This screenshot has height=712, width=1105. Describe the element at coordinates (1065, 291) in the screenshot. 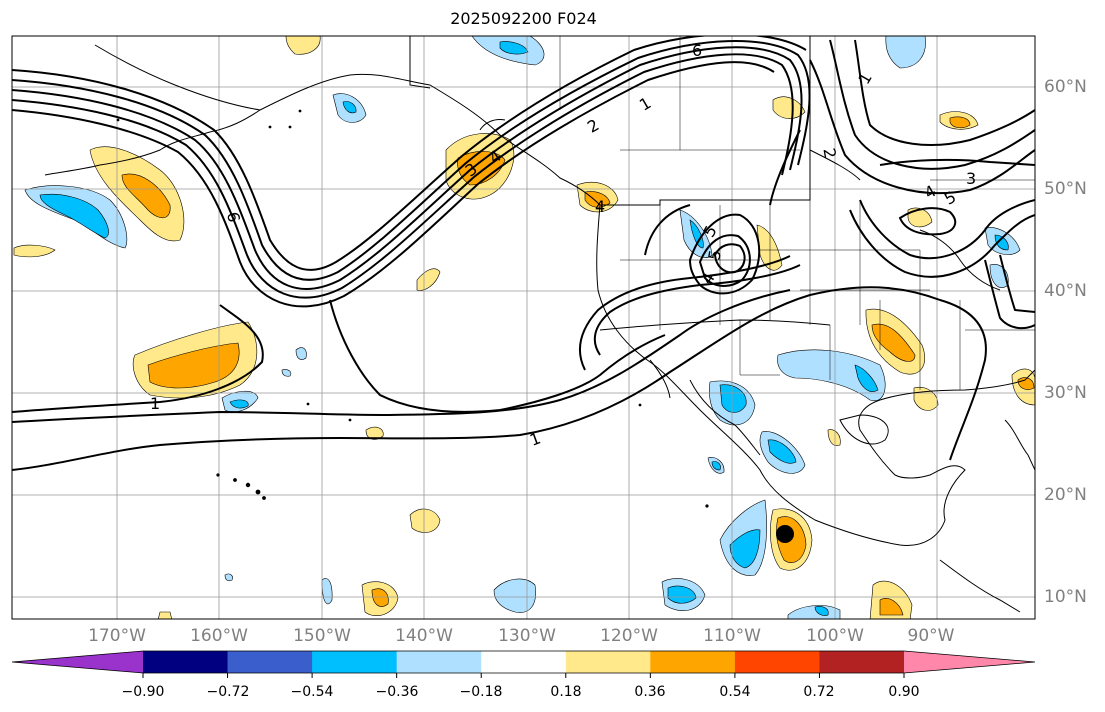

I see `lat-label: 40°N` at that location.